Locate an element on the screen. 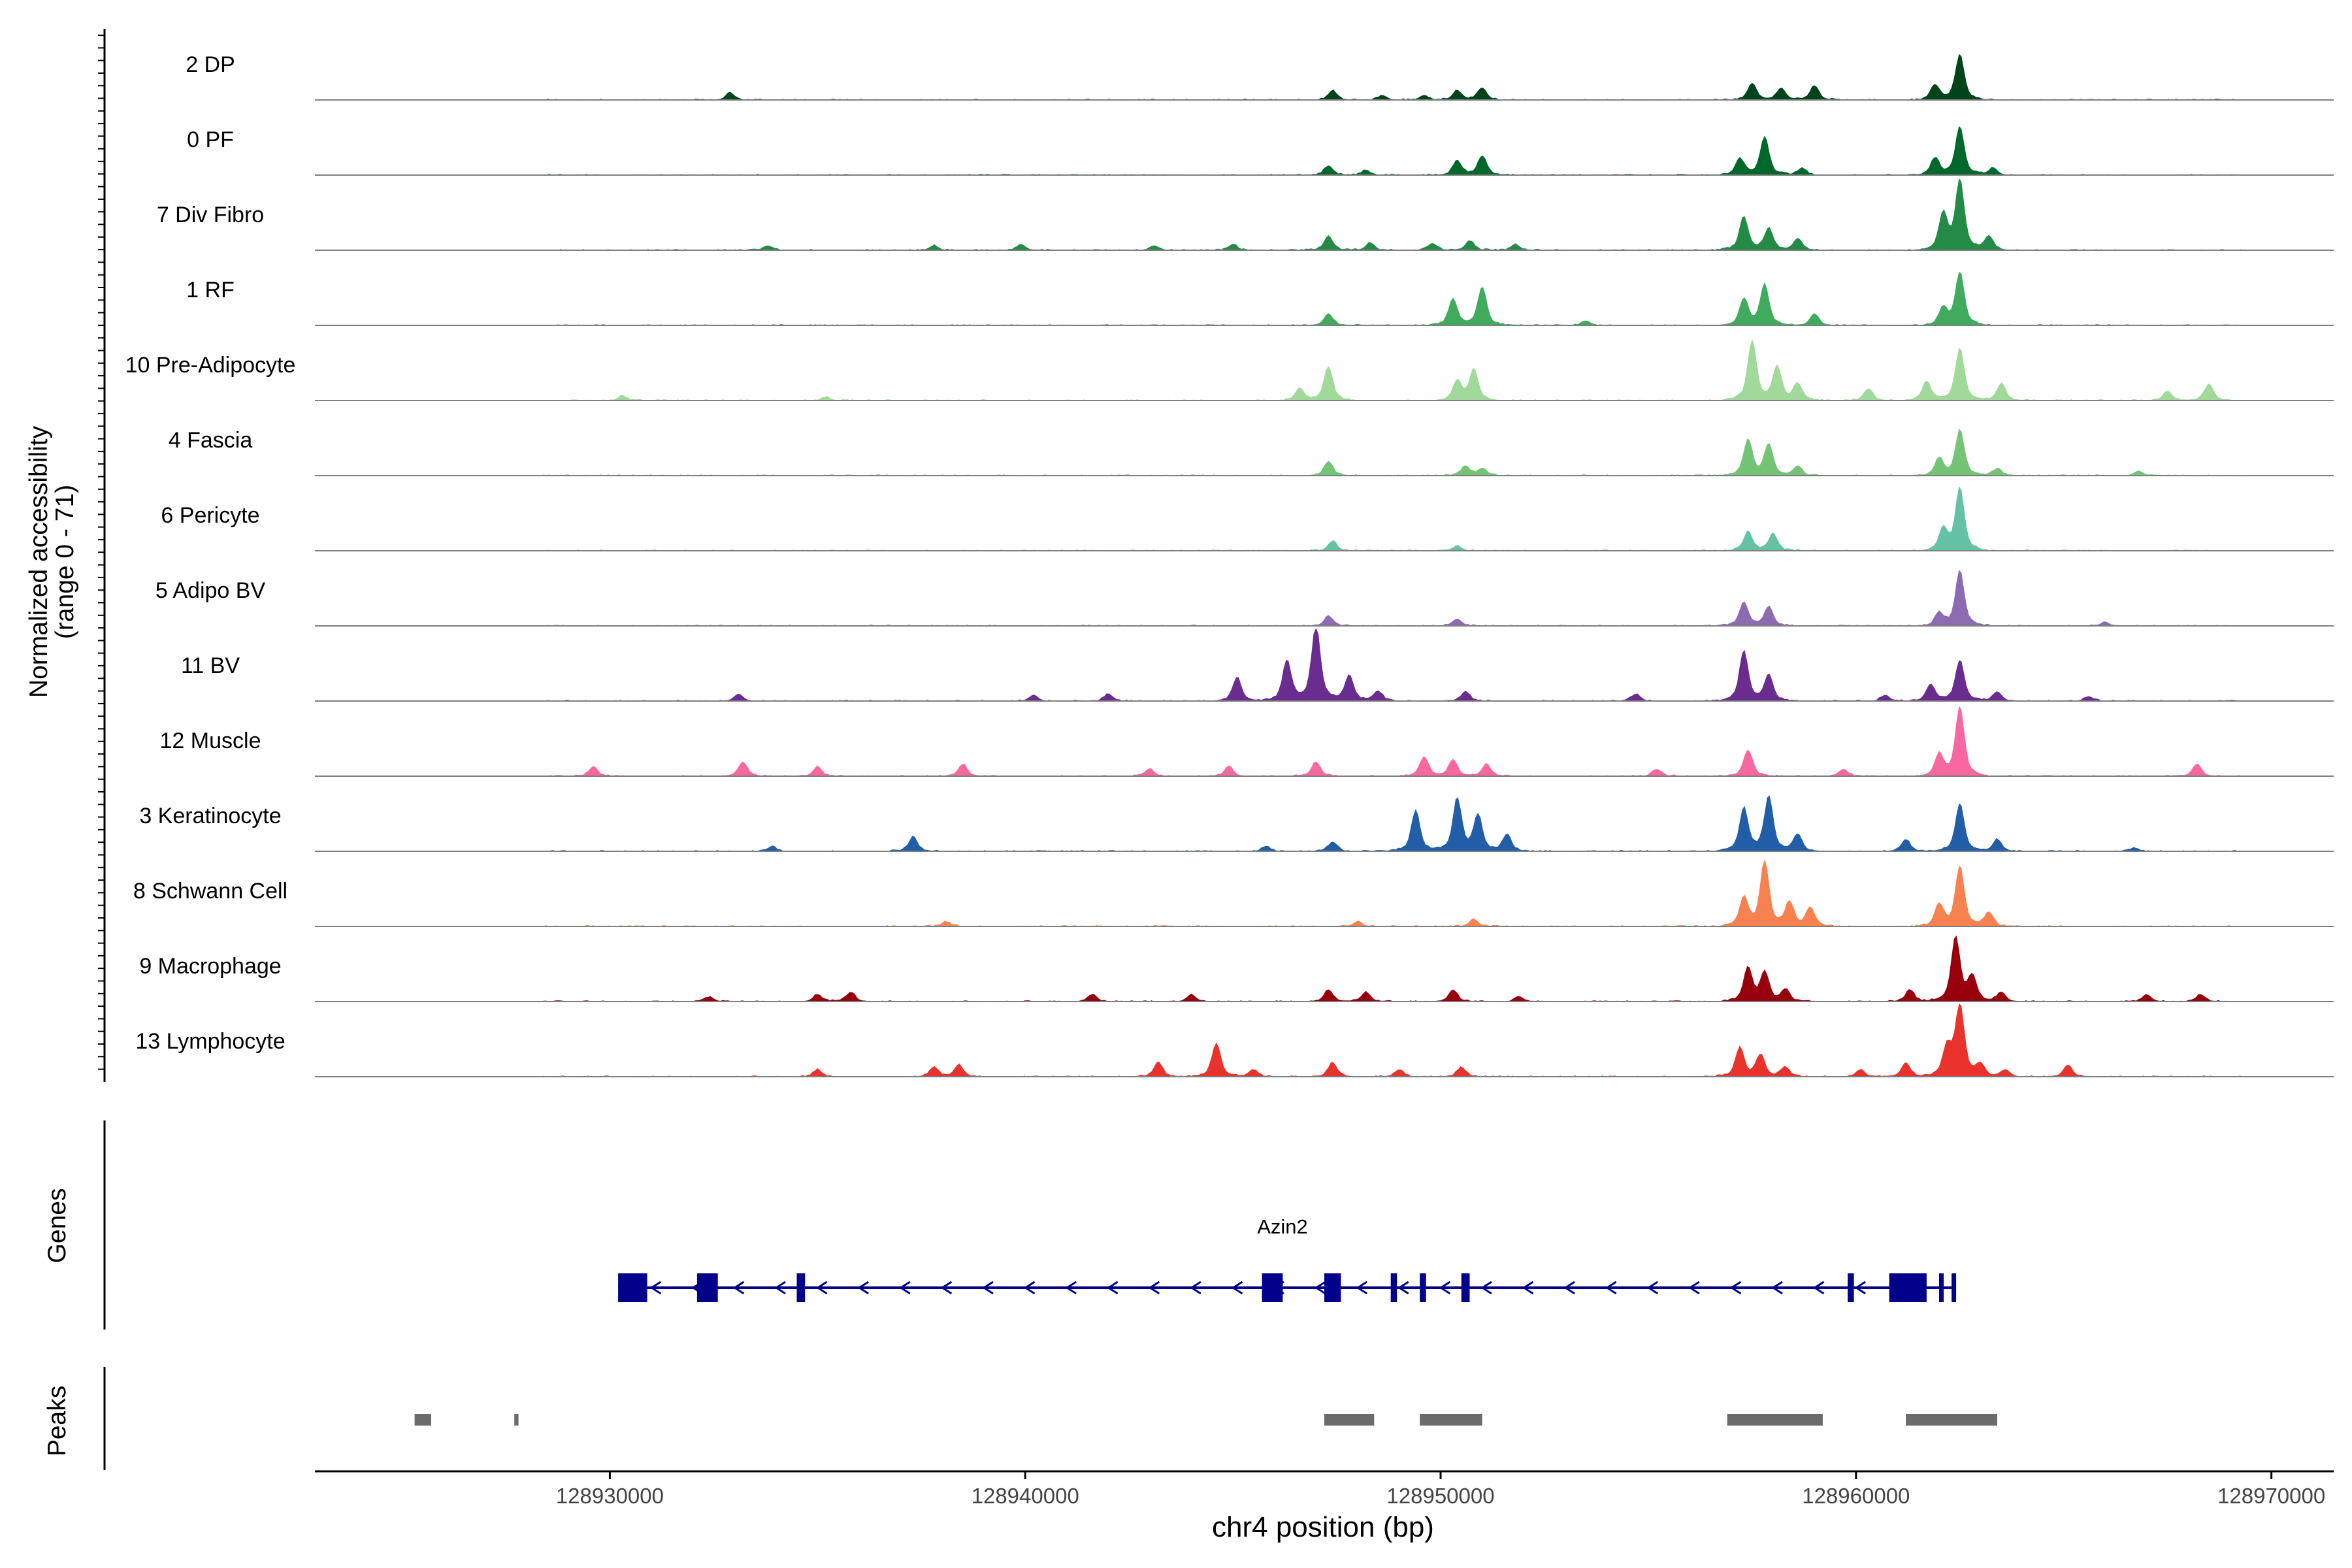  track-8: 11 BV is located at coordinates (1257, 665).